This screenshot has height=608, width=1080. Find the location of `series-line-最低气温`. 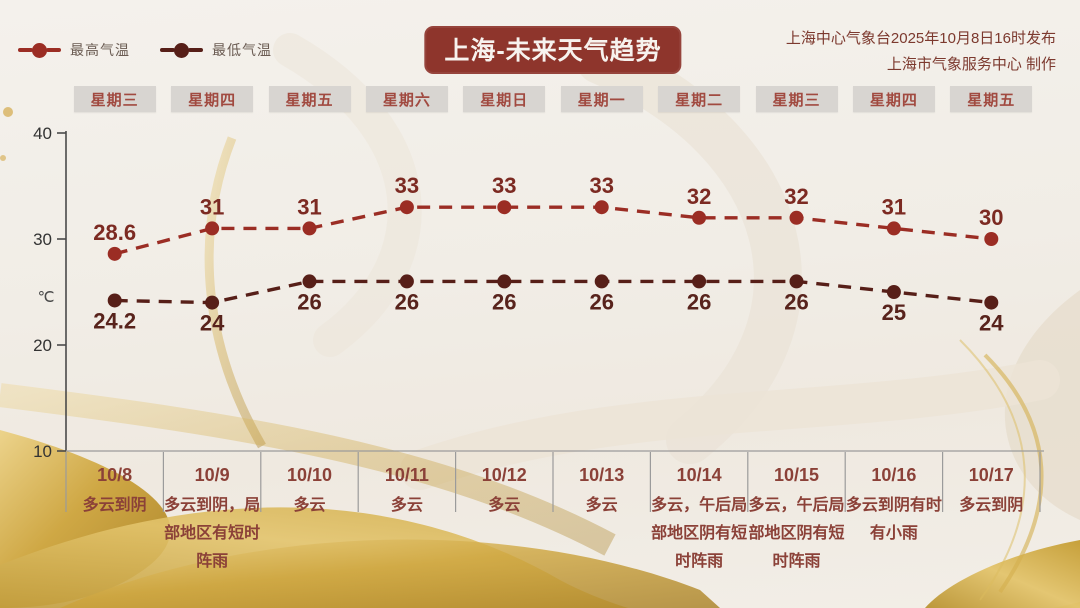

series-line-最低气温 is located at coordinates (553, 292).